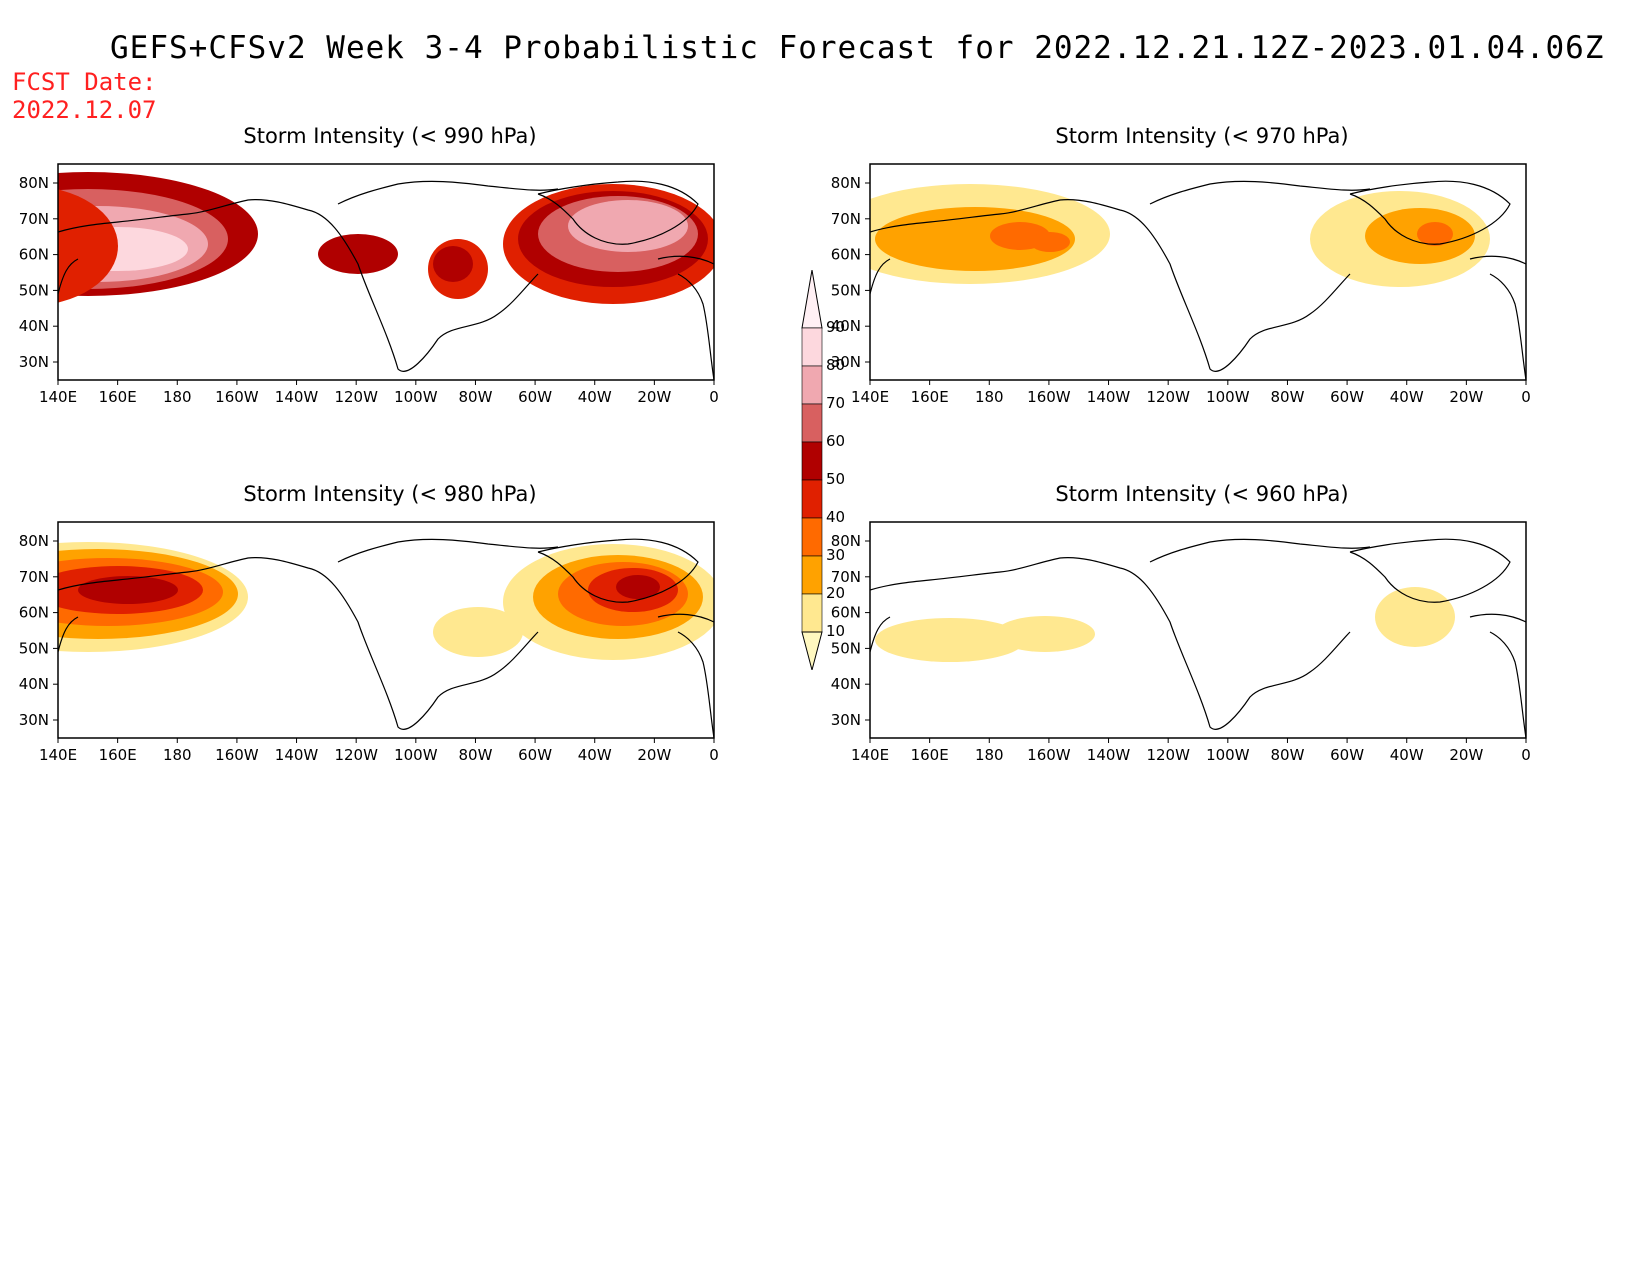 The height and width of the screenshot is (1275, 1650). What do you see at coordinates (84, 82) in the screenshot?
I see `fcst-label: FCST Date:` at bounding box center [84, 82].